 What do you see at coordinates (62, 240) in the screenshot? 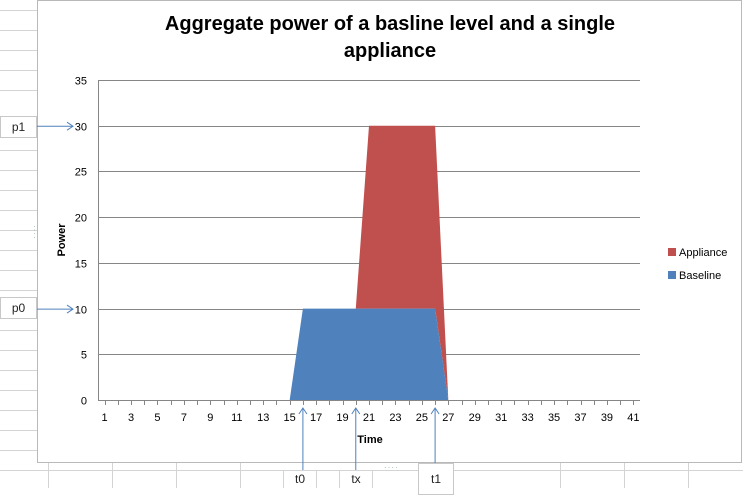
I see `y-axis-label: Power` at bounding box center [62, 240].